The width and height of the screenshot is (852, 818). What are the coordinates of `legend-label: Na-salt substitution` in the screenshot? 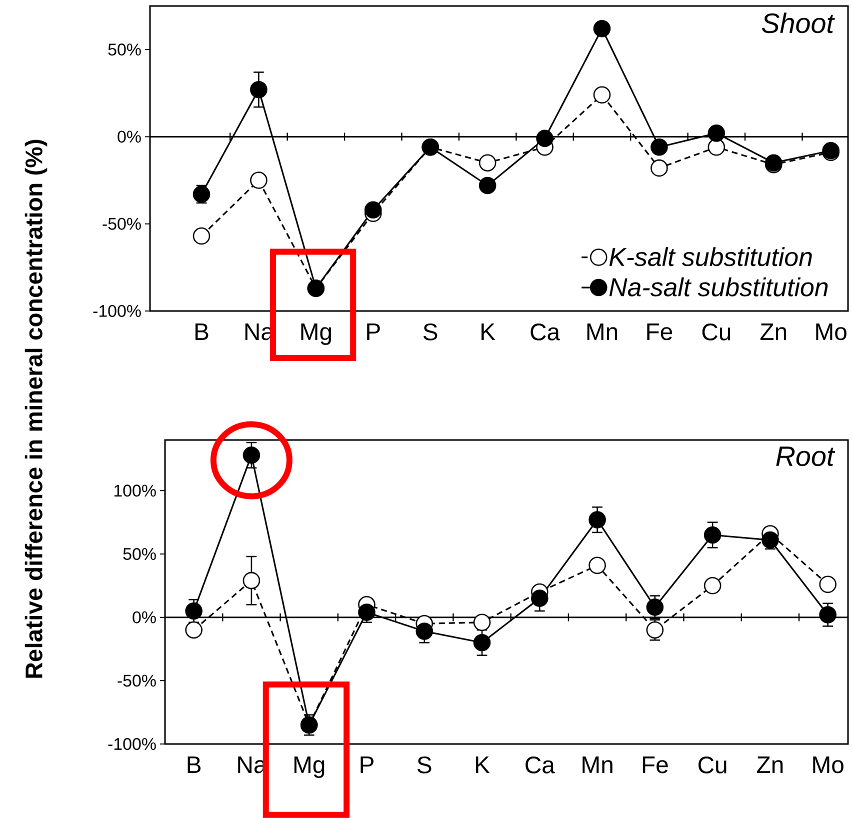 It's located at (718, 286).